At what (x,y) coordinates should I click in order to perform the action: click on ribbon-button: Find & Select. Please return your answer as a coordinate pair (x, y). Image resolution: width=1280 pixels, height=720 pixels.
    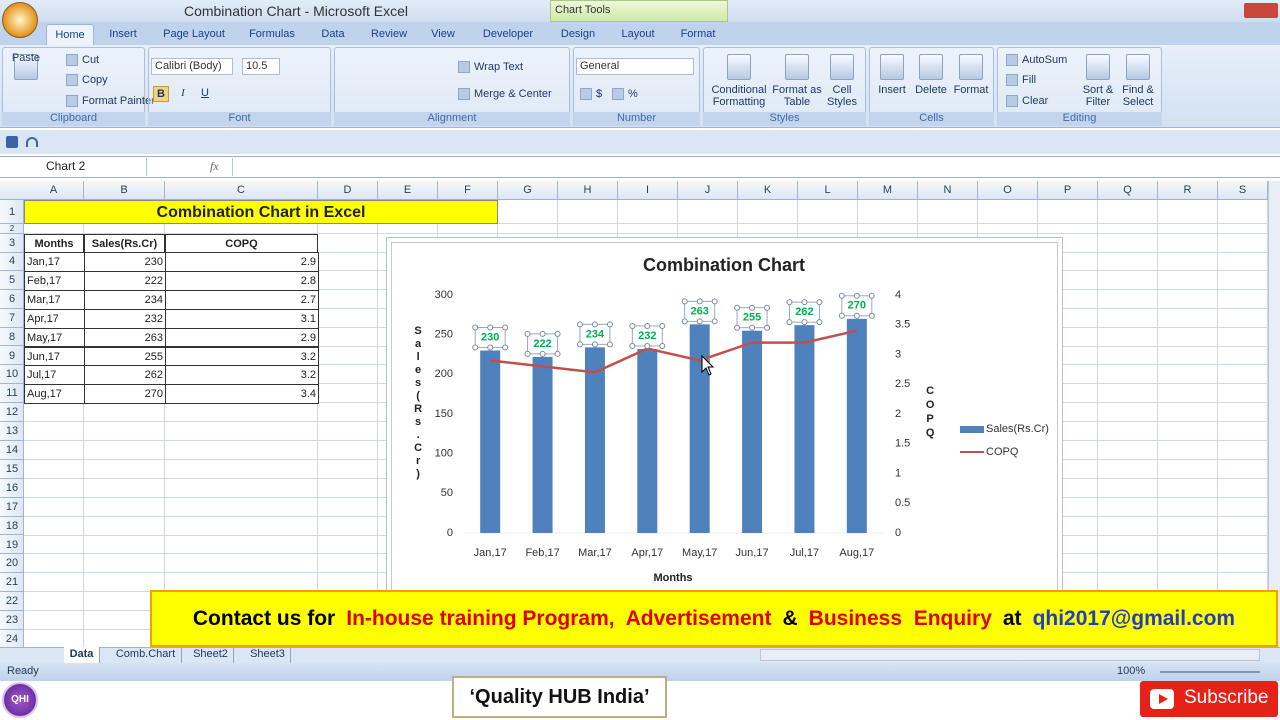
    Looking at the image, I should click on (1138, 96).